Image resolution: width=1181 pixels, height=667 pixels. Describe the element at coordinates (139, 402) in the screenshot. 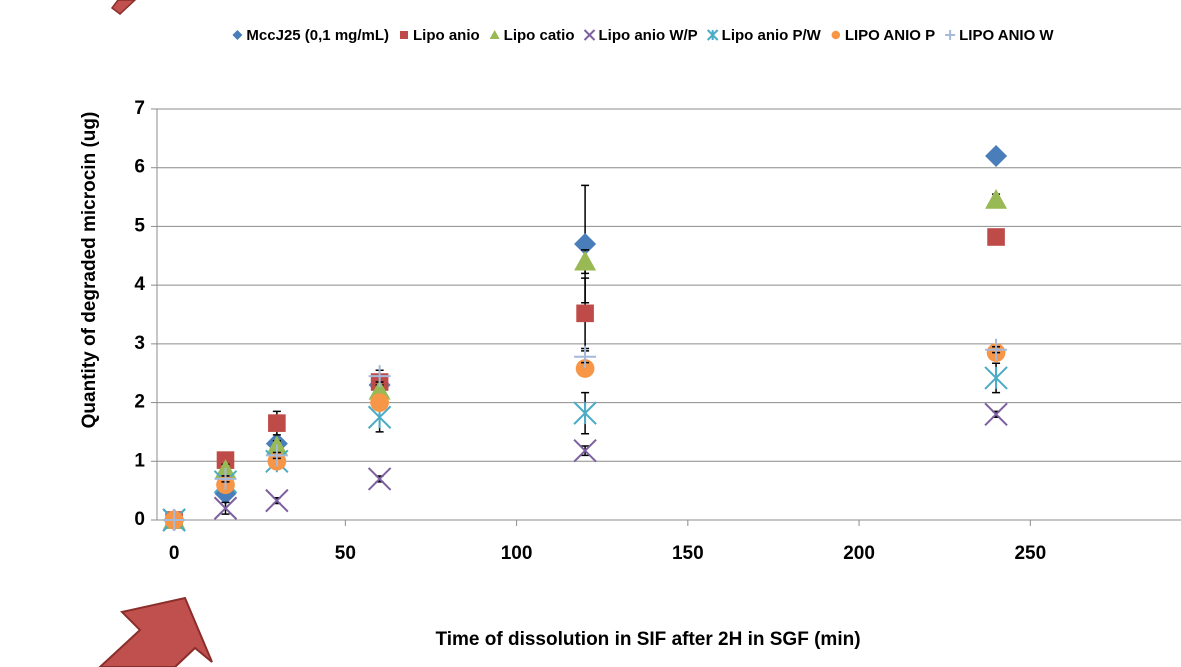

I see `y-tick-label: 2` at that location.